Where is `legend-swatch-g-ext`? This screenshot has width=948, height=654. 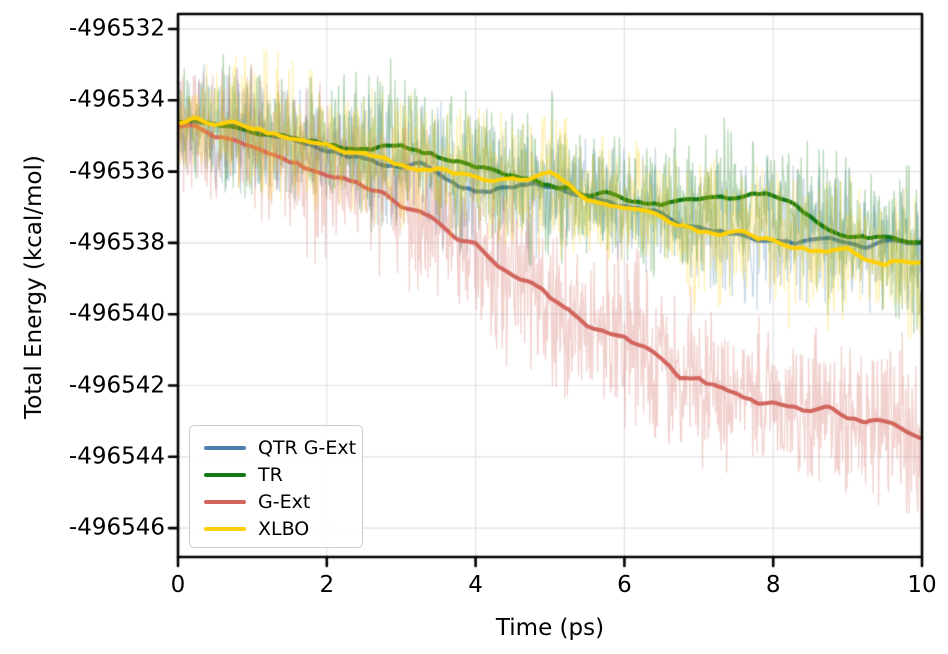 legend-swatch-g-ext is located at coordinates (225, 502).